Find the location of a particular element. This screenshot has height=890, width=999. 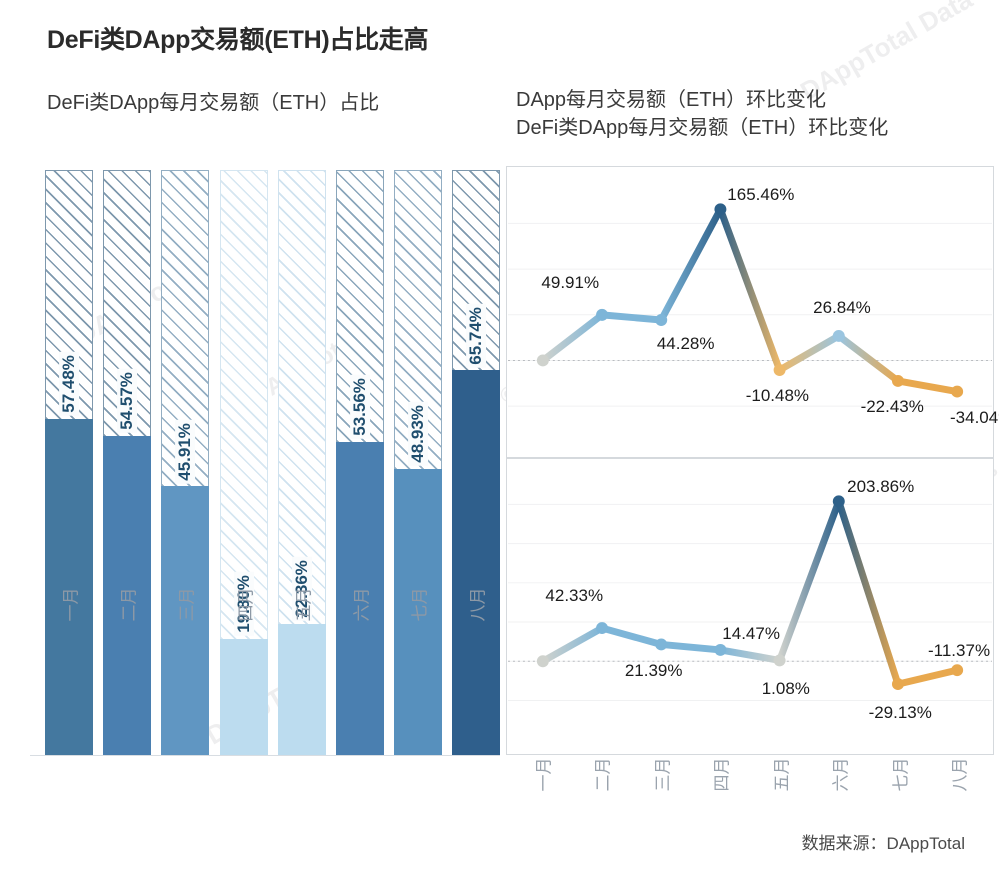

line-x-tick-text: 五月 is located at coordinates (782, 774).